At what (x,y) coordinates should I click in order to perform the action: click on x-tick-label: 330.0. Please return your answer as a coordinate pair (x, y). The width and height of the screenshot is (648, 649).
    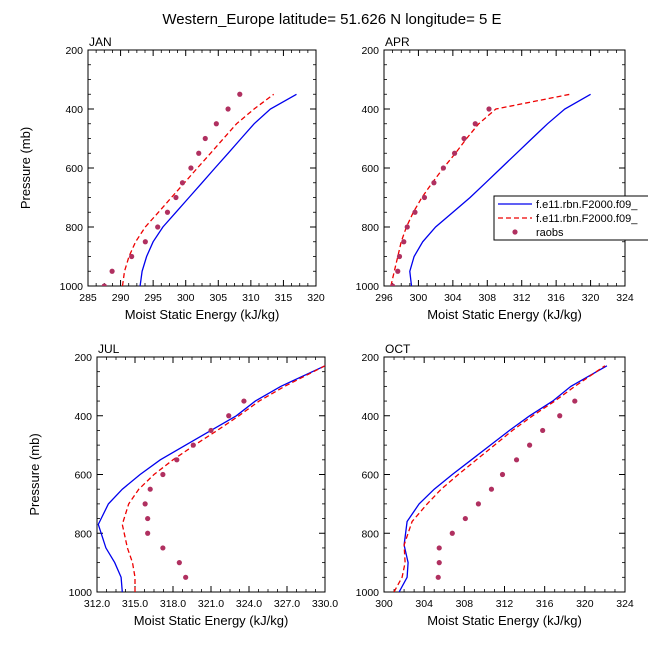
    Looking at the image, I should click on (325, 604).